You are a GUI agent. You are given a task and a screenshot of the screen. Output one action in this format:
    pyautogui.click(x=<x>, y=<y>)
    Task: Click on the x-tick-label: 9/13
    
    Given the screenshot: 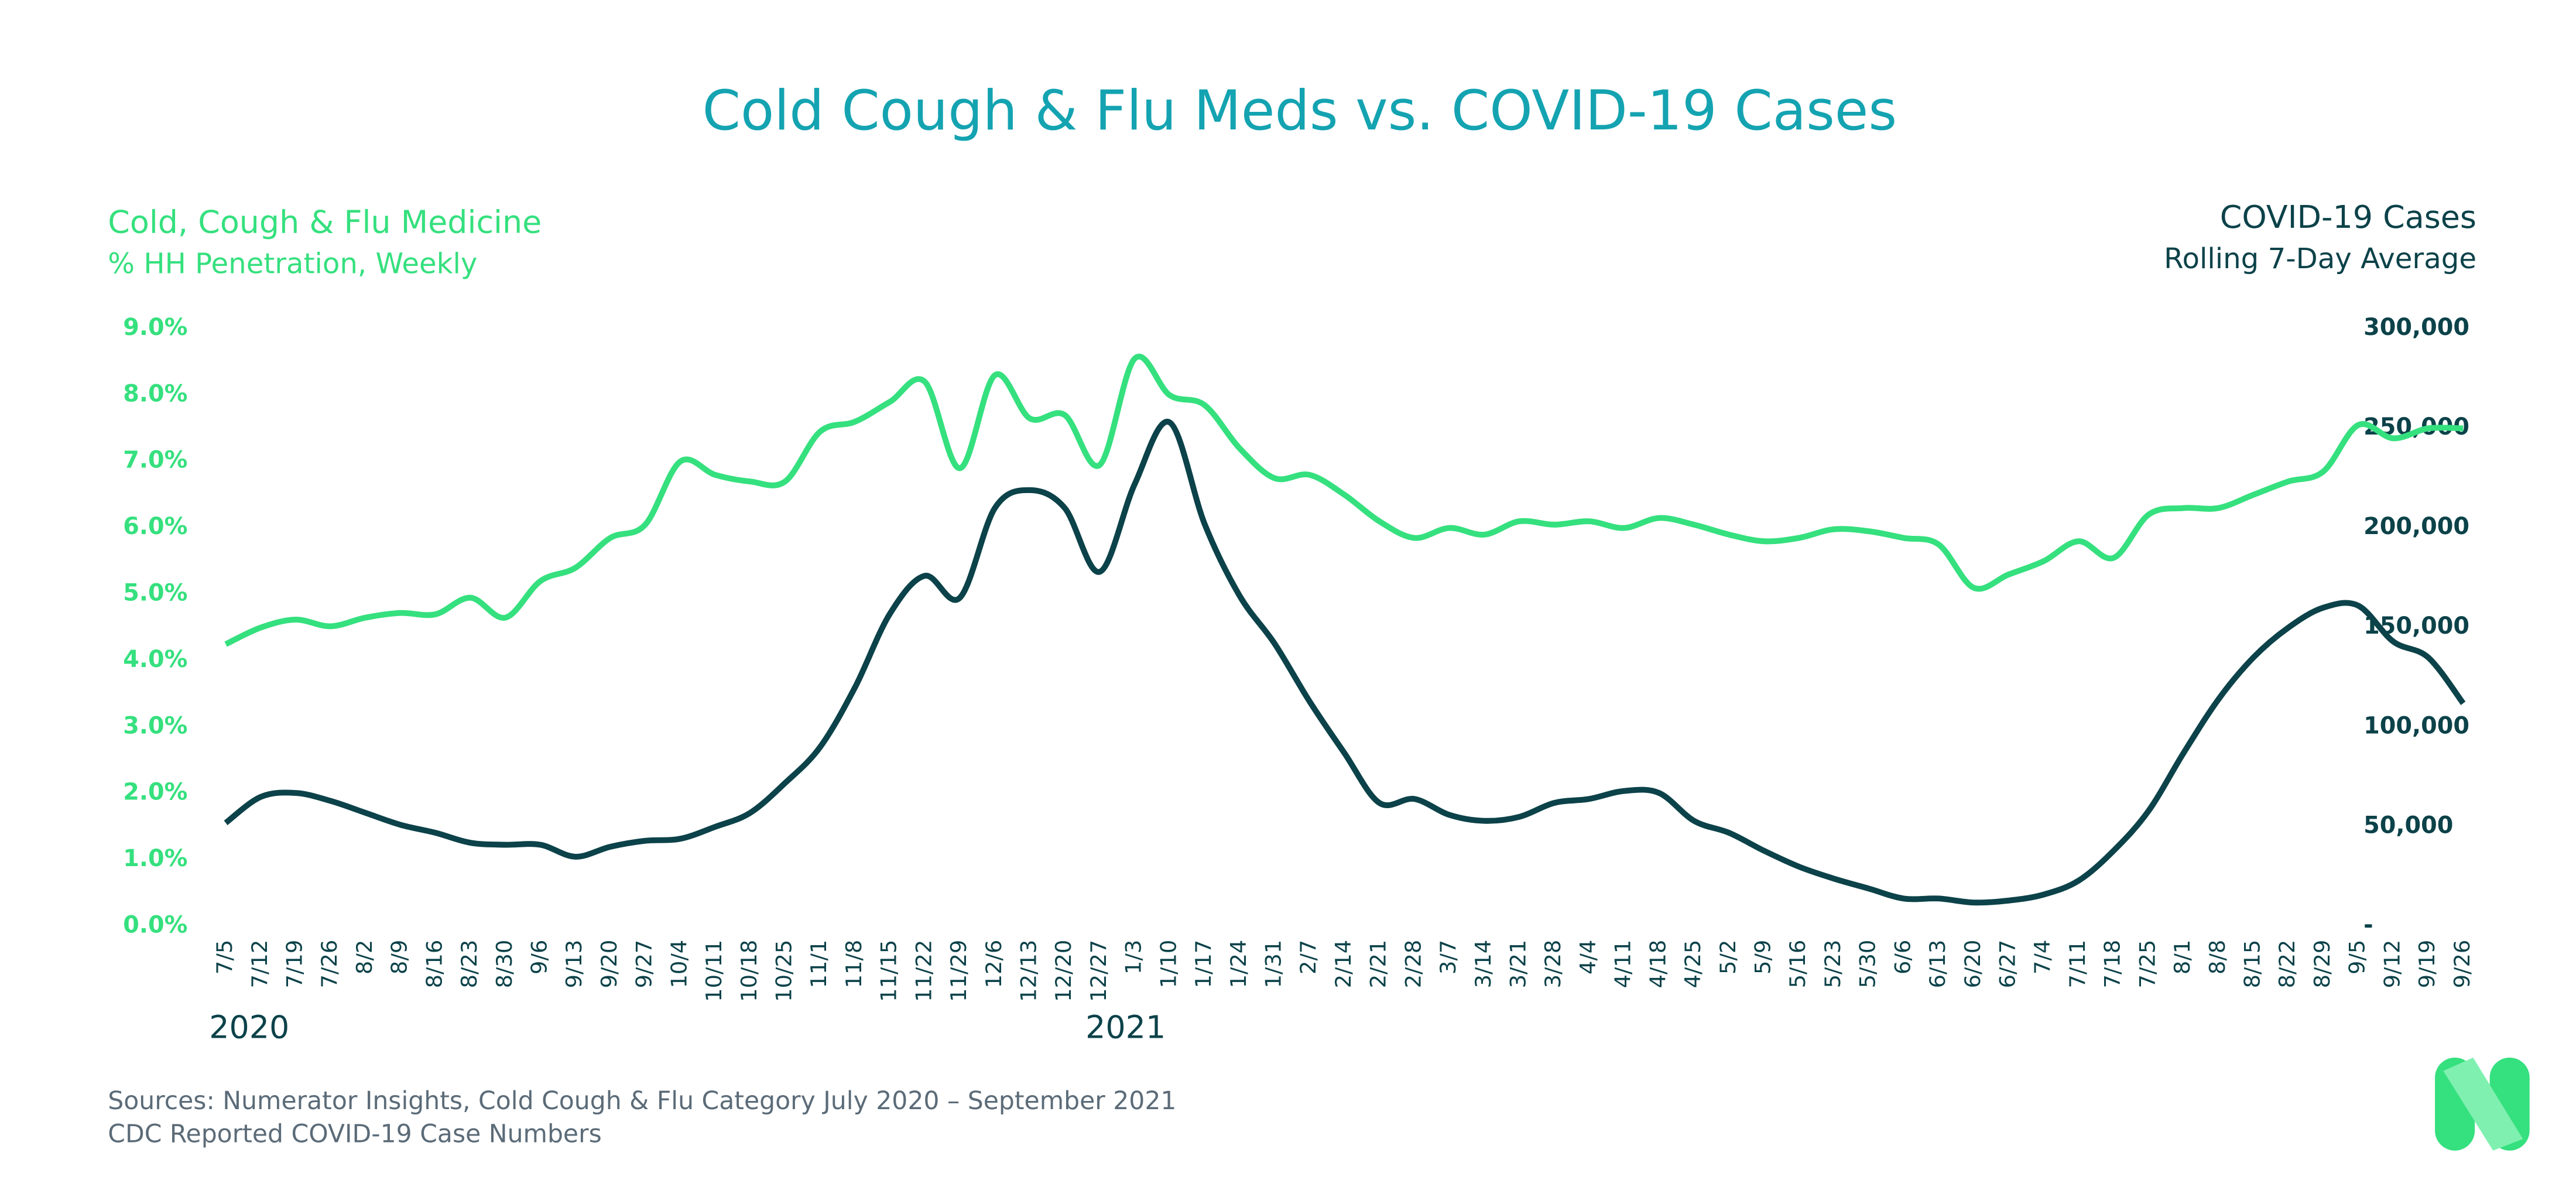 What is the action you would take?
    pyautogui.click(x=574, y=964)
    